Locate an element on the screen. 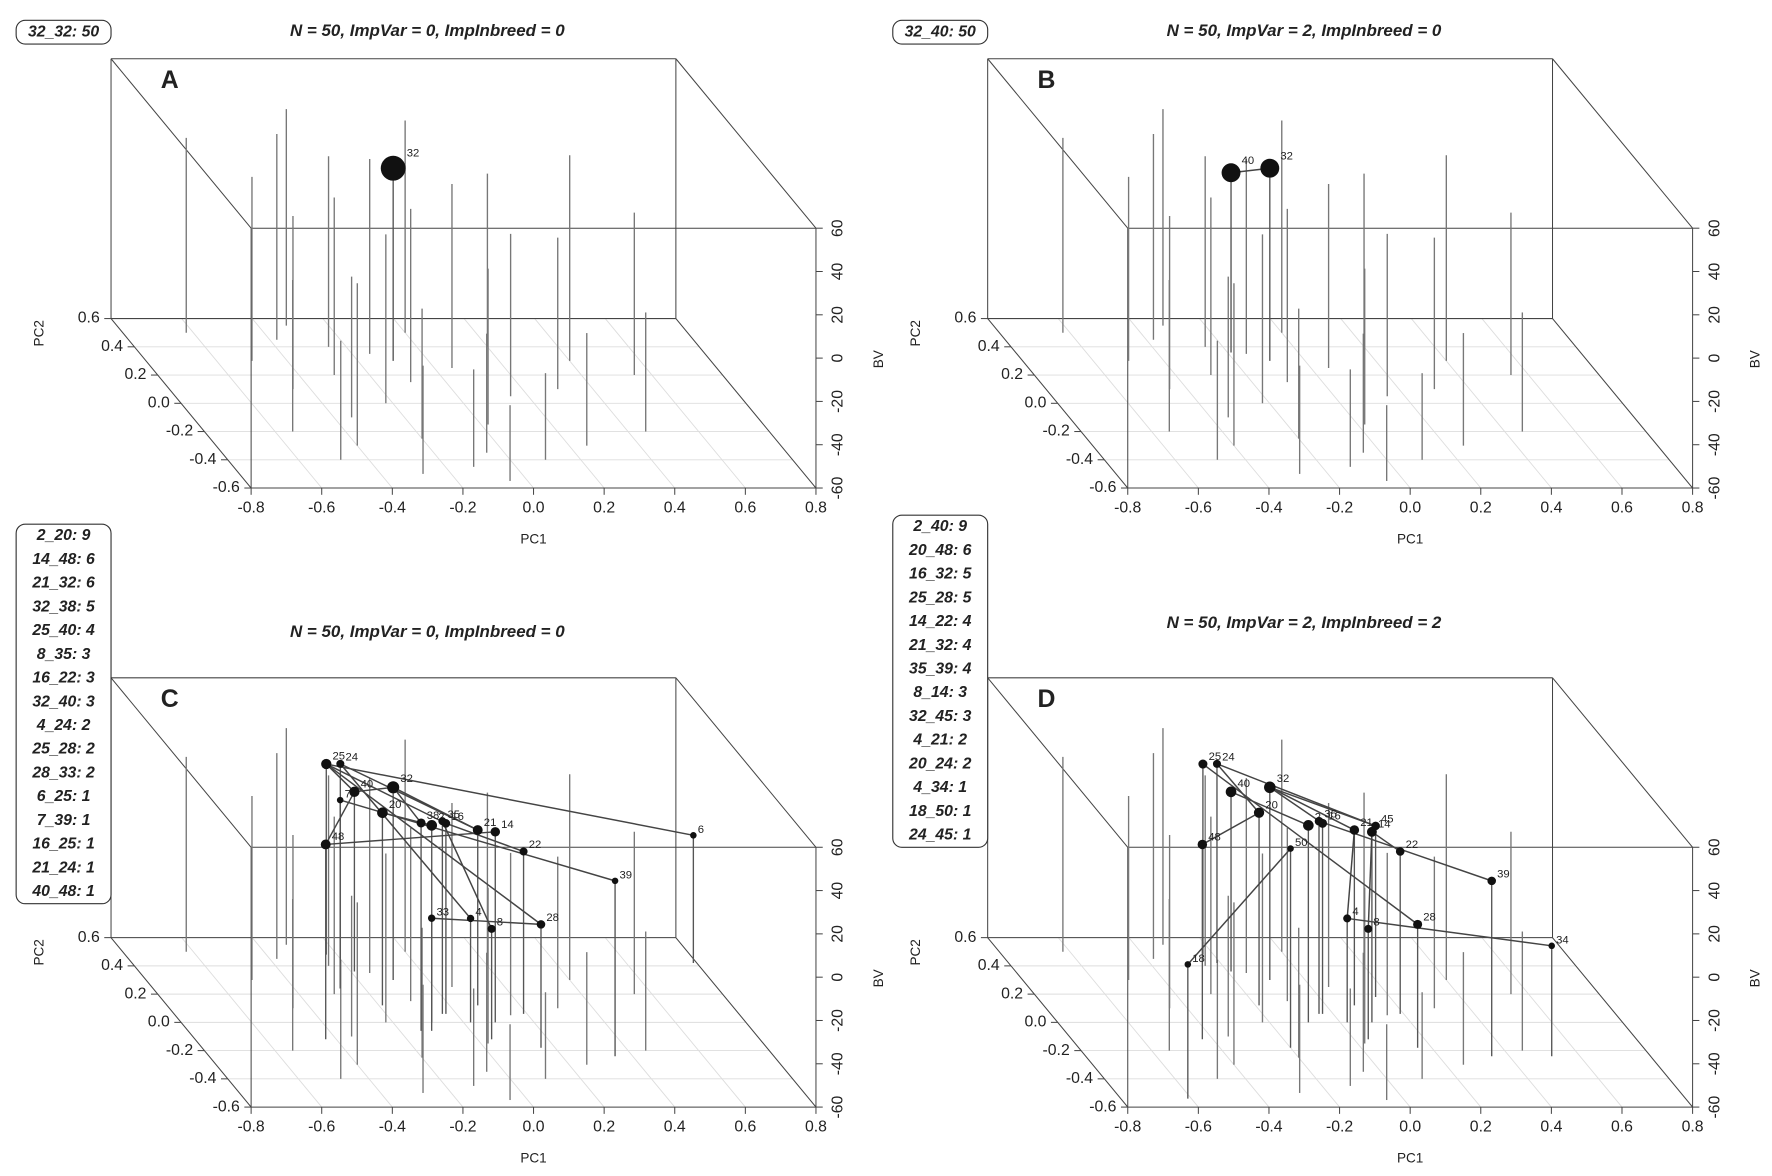 The width and height of the screenshot is (1772, 1176). point-label: 50 is located at coordinates (1301, 843).